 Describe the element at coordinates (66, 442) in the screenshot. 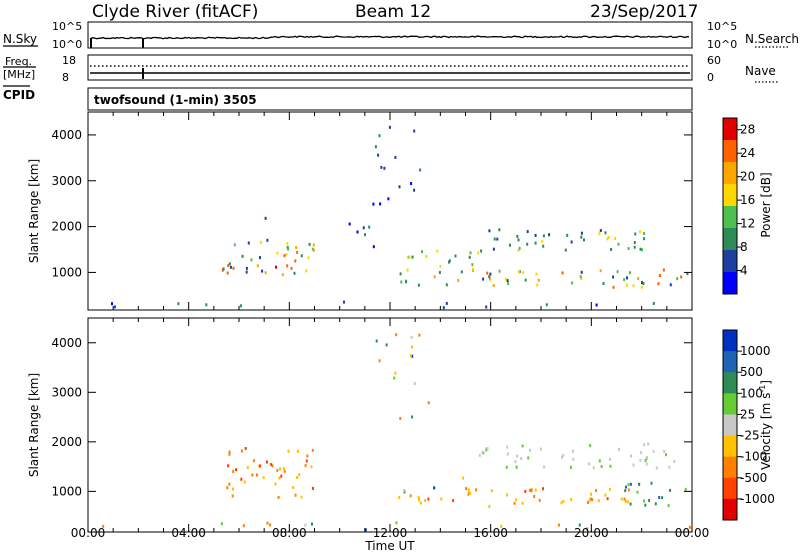

I see `ytick-label: 2000` at that location.